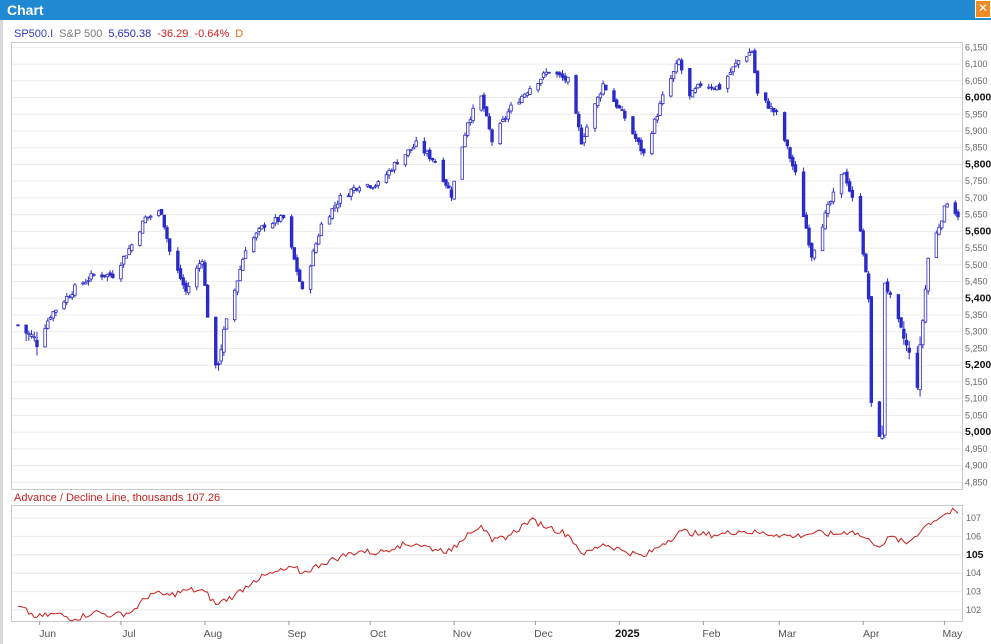 Image resolution: width=991 pixels, height=644 pixels. What do you see at coordinates (973, 592) in the screenshot?
I see `breadth-tick-label: 103` at bounding box center [973, 592].